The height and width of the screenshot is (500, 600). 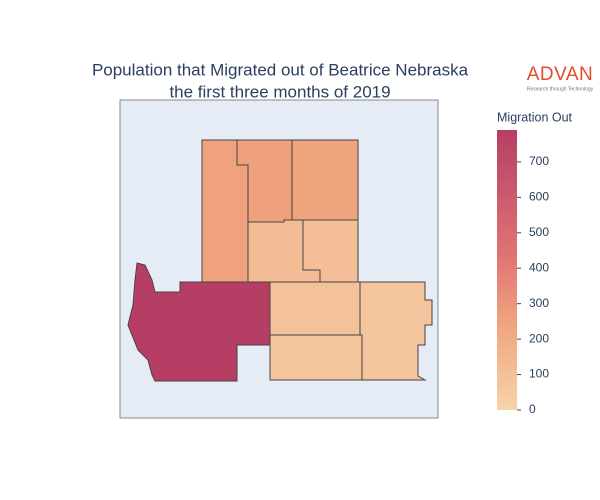 What do you see at coordinates (539, 161) in the screenshot?
I see `colorbar-tick-label: 700` at bounding box center [539, 161].